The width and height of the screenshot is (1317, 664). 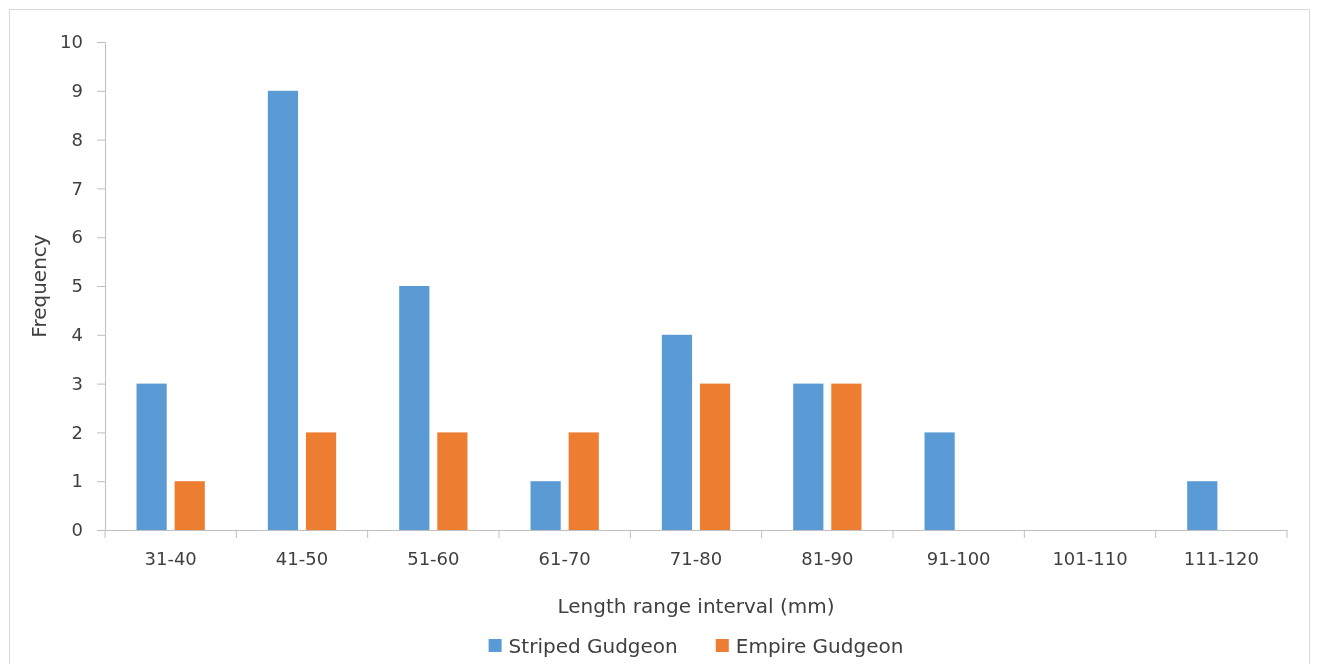 What do you see at coordinates (593, 646) in the screenshot?
I see `legend-label: Striped Gudgeon` at bounding box center [593, 646].